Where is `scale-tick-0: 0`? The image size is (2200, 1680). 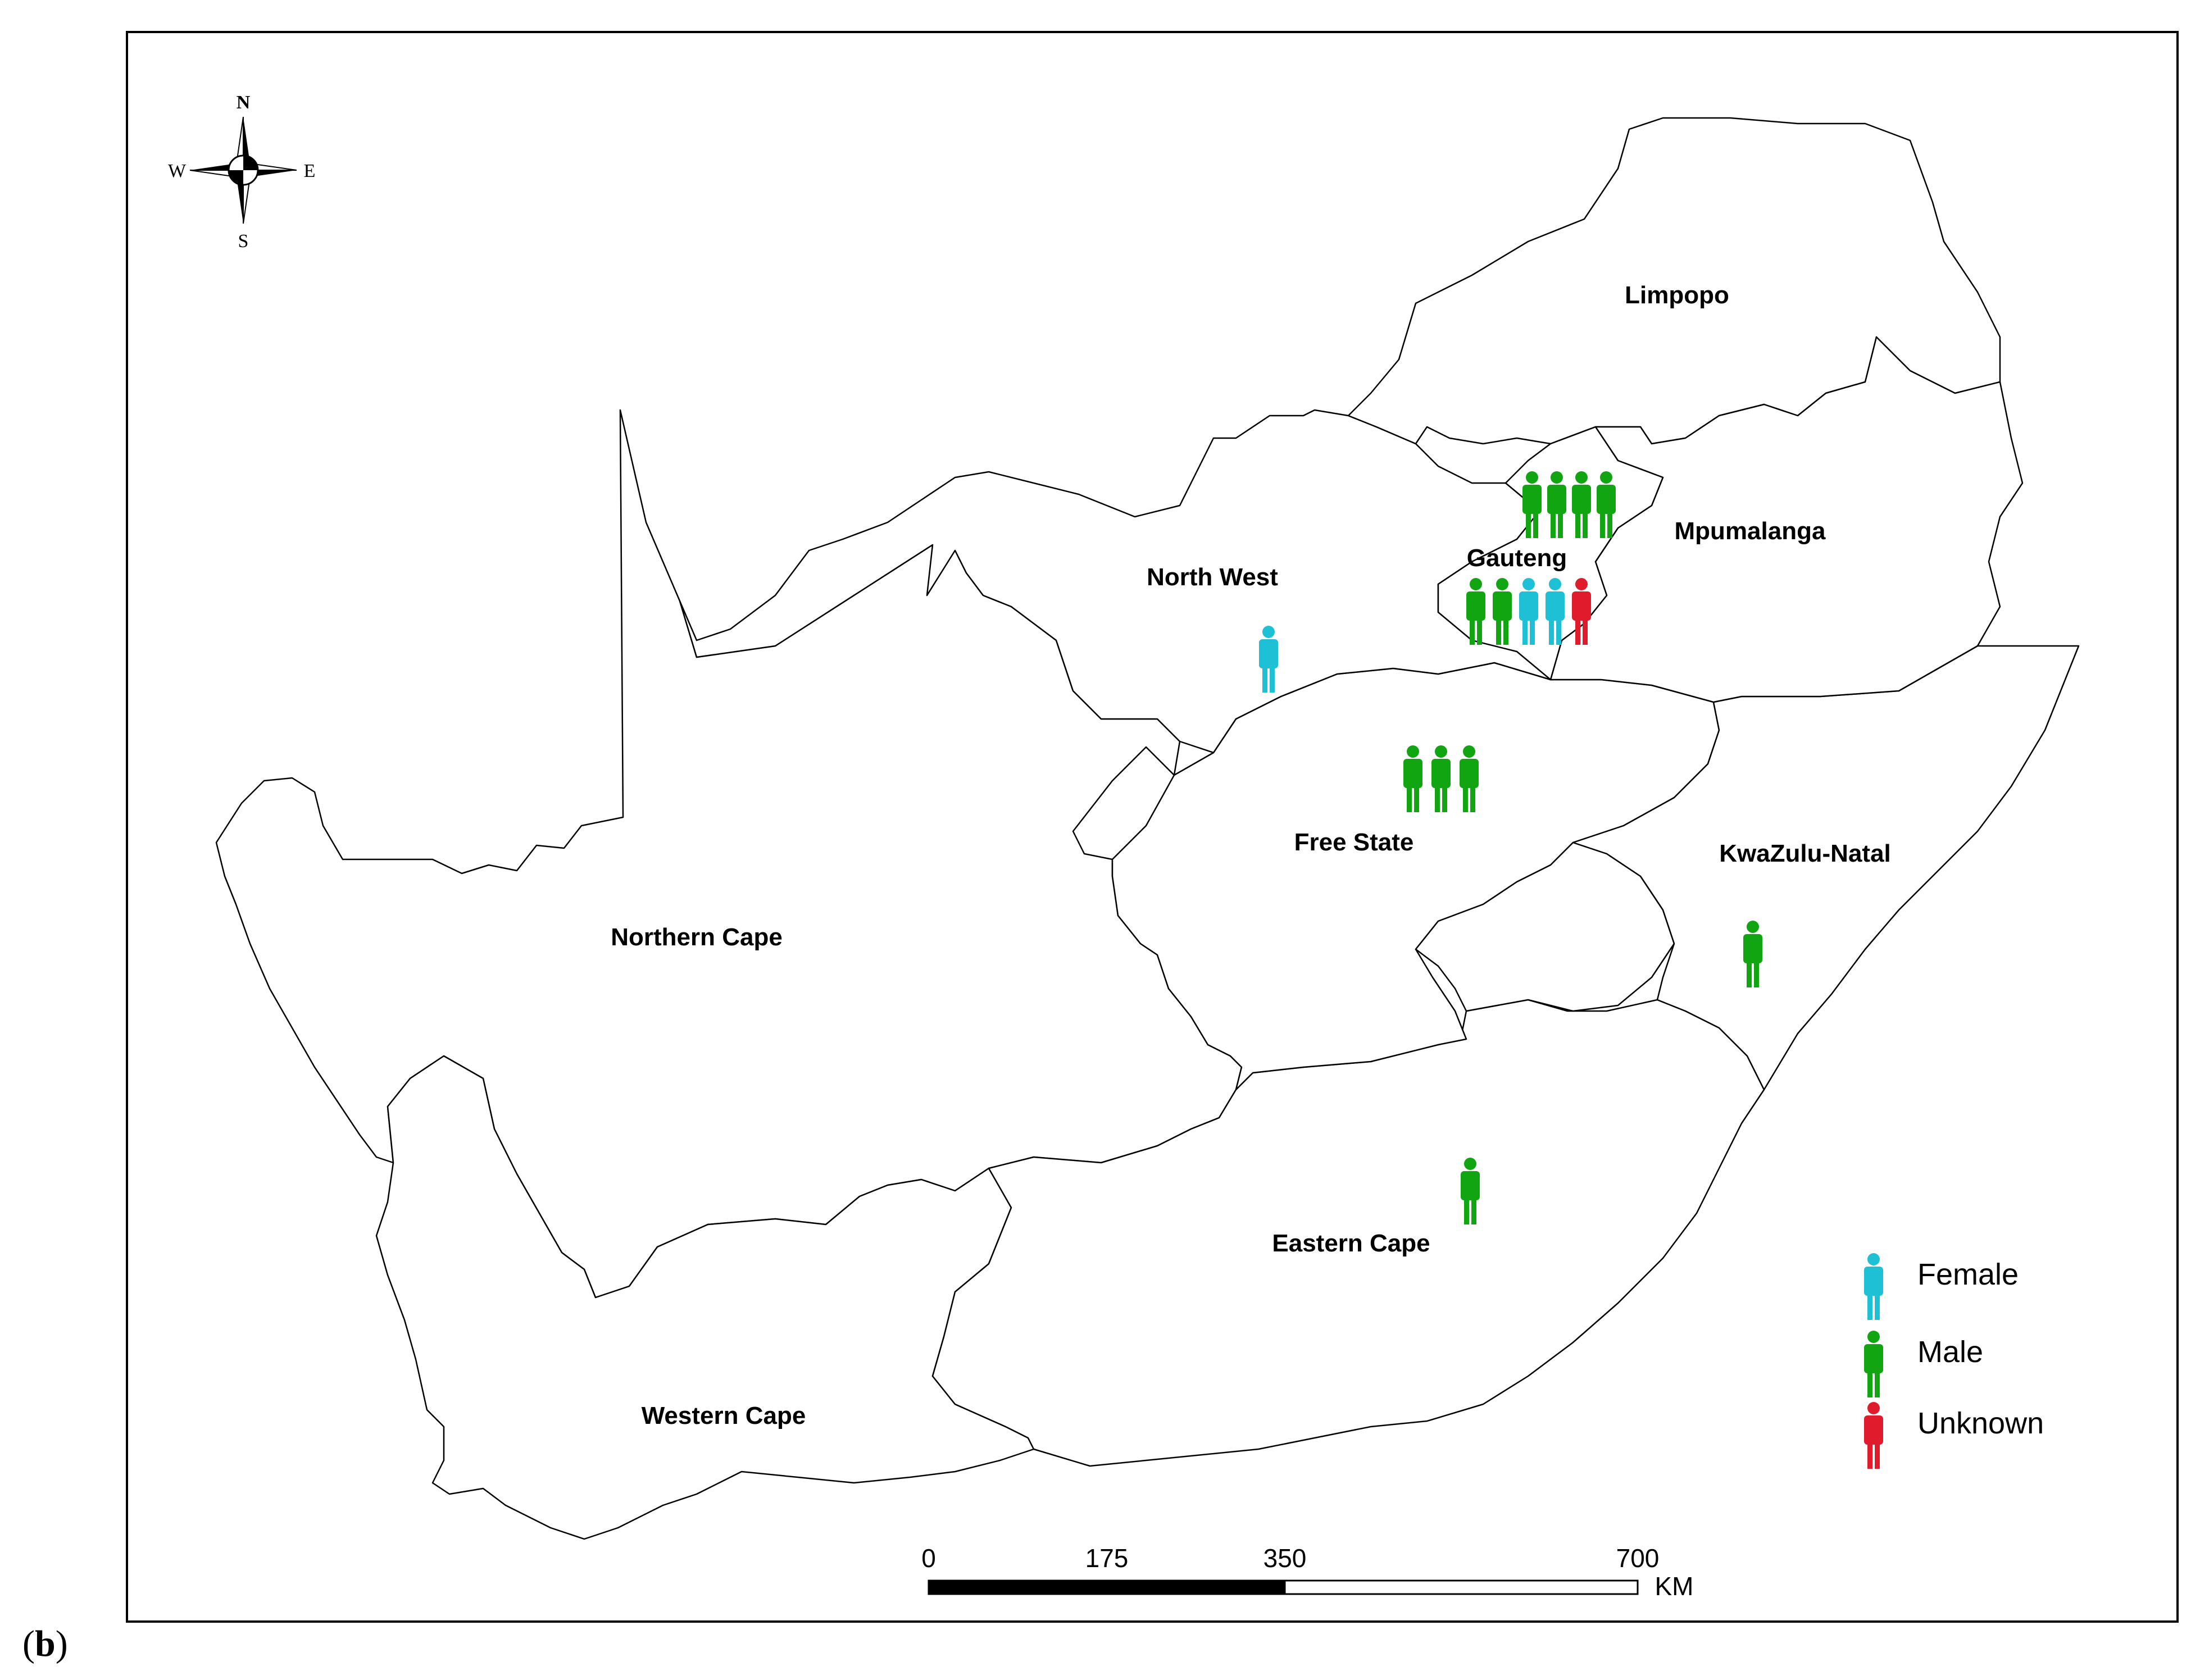 scale-tick-0: 0 is located at coordinates (929, 1558).